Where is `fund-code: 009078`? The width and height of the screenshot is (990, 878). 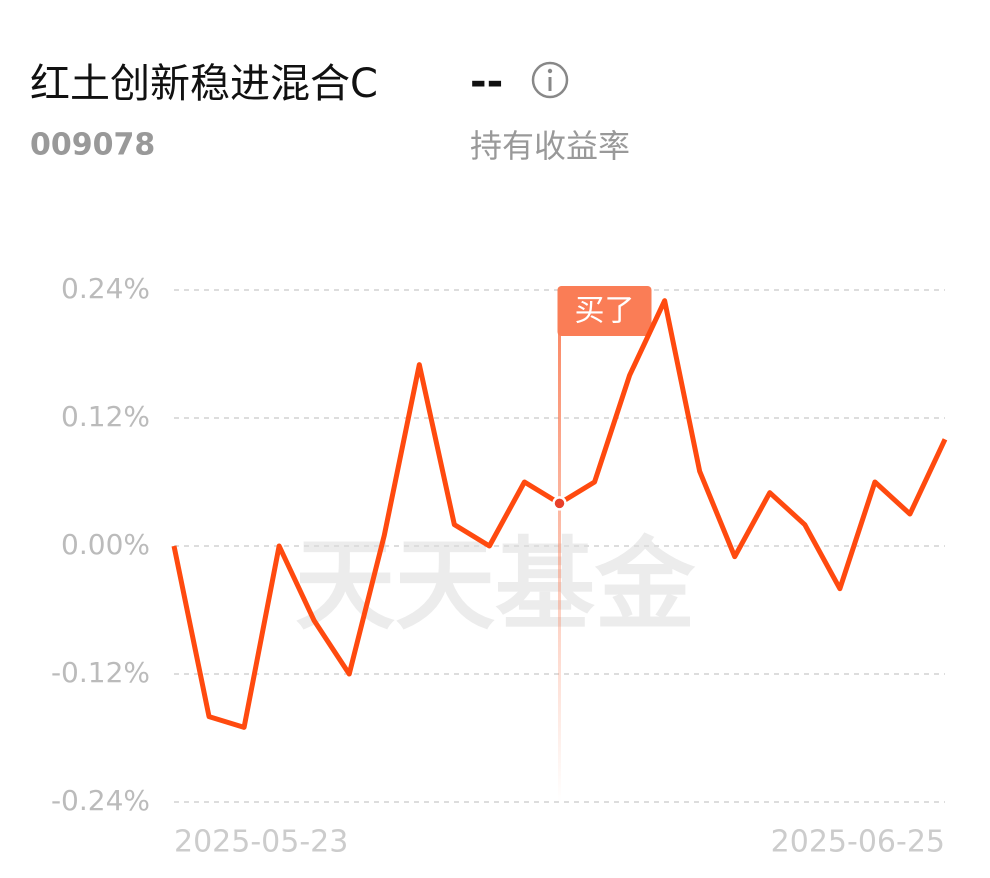 fund-code: 009078 is located at coordinates (92, 145).